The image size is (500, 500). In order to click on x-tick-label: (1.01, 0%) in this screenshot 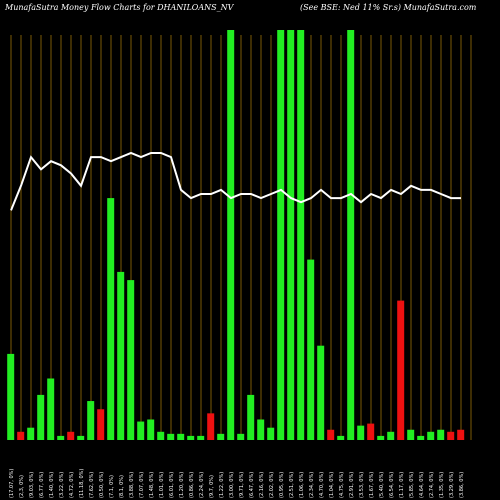, I will do `click(162, 485)`.